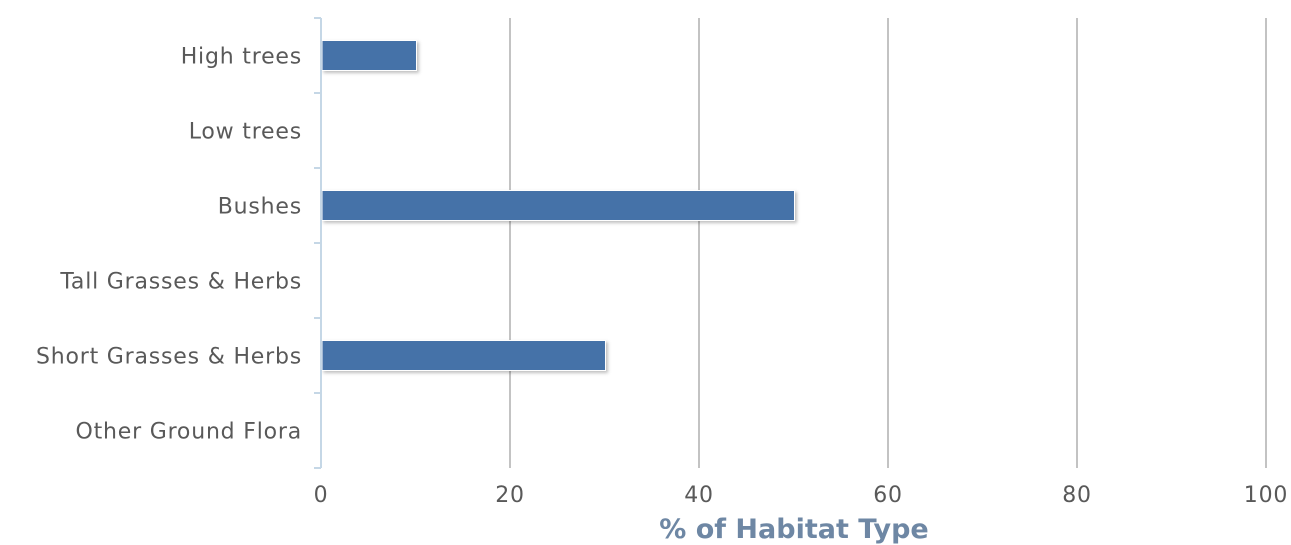 The image size is (1291, 545). What do you see at coordinates (888, 495) in the screenshot?
I see `x-tick-label-60: 60` at bounding box center [888, 495].